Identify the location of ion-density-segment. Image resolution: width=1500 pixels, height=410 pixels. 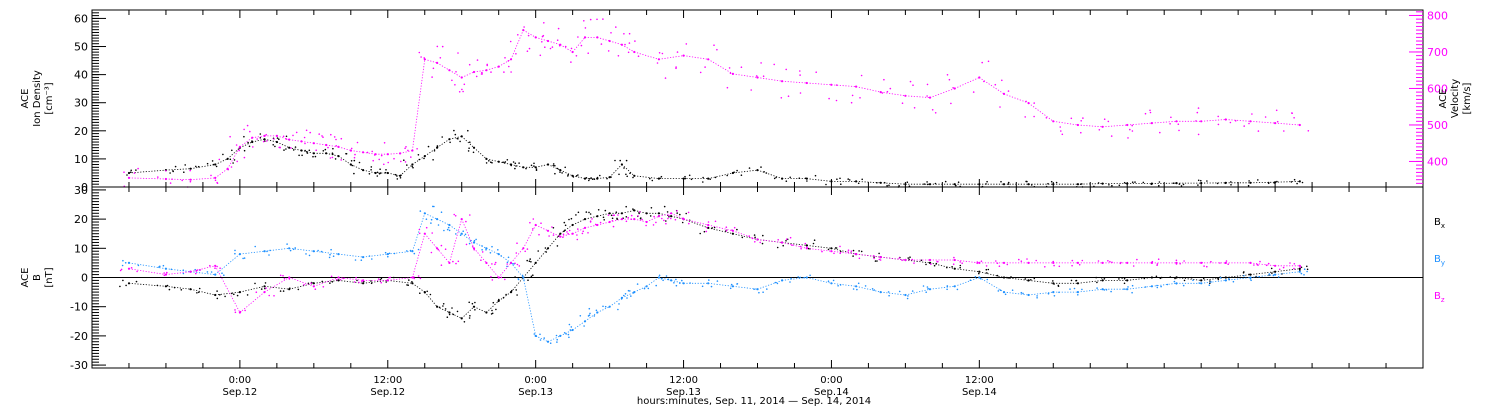
(542, 166).